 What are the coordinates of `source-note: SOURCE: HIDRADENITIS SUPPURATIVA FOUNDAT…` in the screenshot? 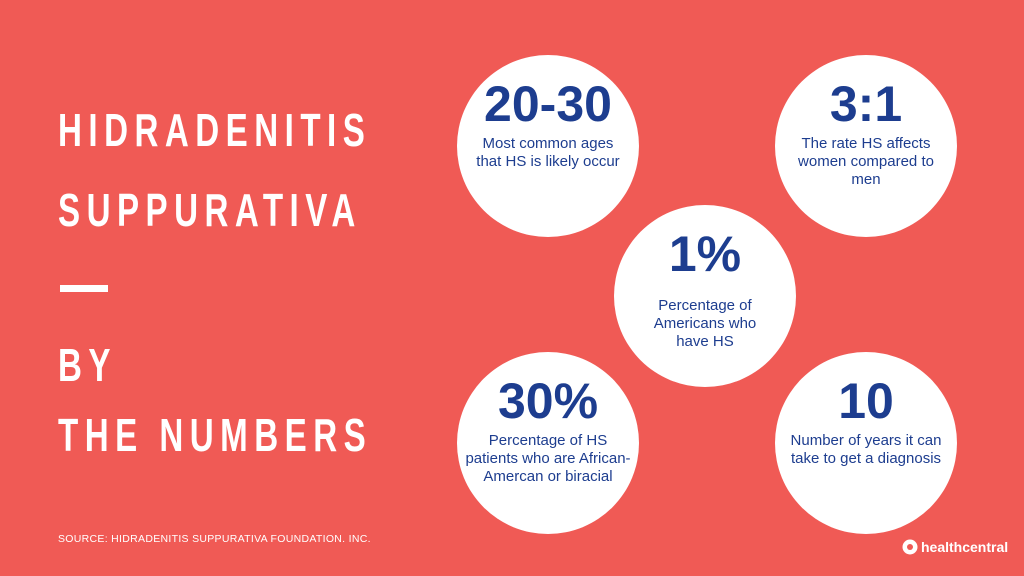 It's located at (214, 539).